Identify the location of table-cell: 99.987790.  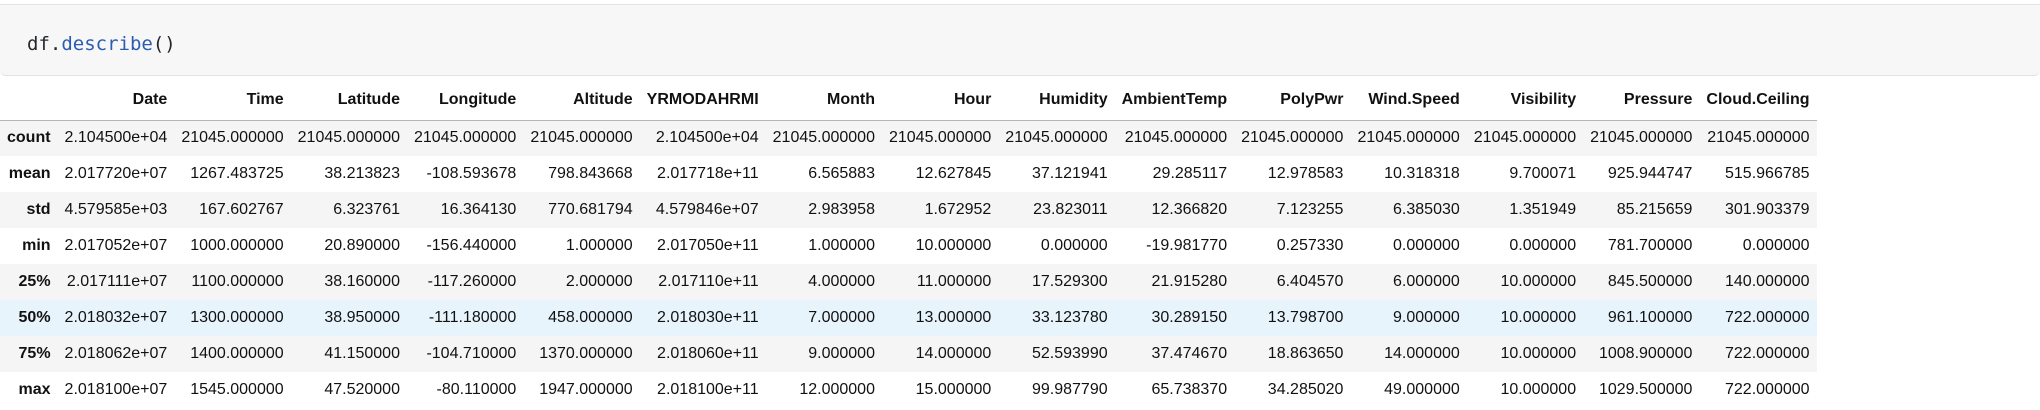
(1069, 389).